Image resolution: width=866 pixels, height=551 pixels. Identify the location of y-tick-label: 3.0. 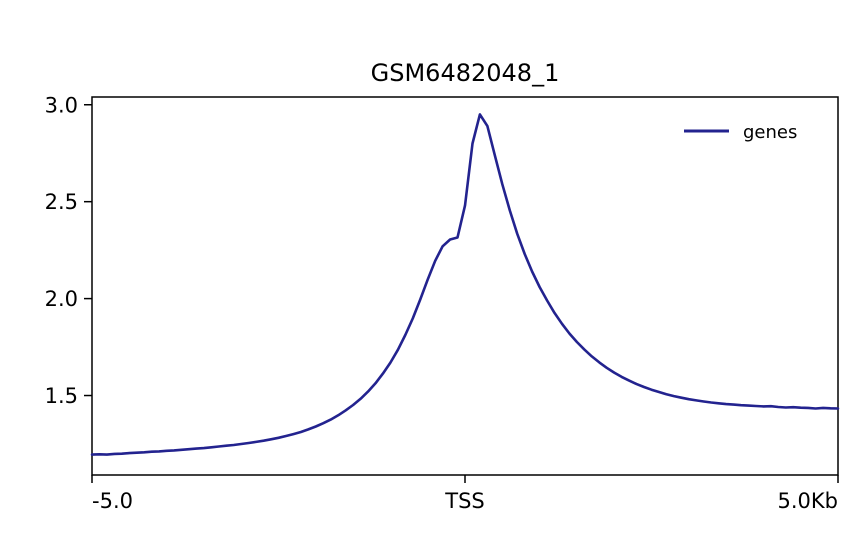
(61, 105).